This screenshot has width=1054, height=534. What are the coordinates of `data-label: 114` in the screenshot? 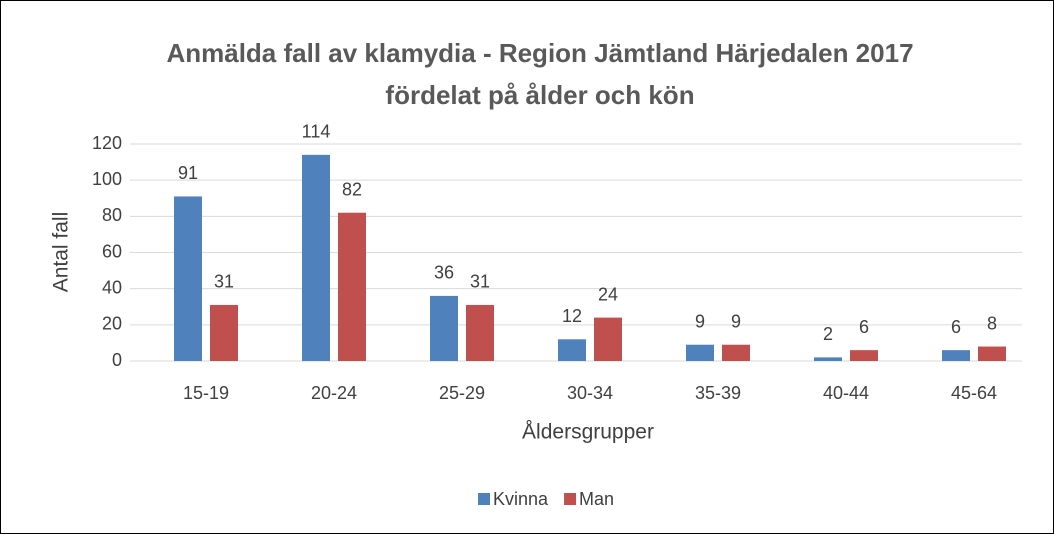 It's located at (316, 132).